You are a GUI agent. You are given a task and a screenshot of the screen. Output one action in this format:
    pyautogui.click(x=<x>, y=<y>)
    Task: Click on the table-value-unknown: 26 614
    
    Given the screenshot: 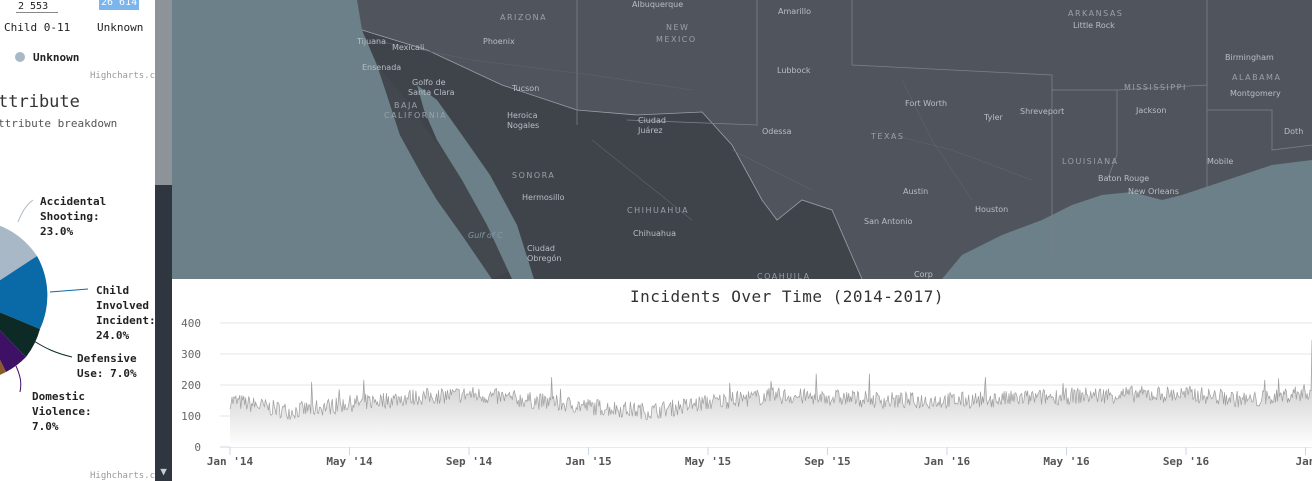 What is the action you would take?
    pyautogui.click(x=119, y=4)
    